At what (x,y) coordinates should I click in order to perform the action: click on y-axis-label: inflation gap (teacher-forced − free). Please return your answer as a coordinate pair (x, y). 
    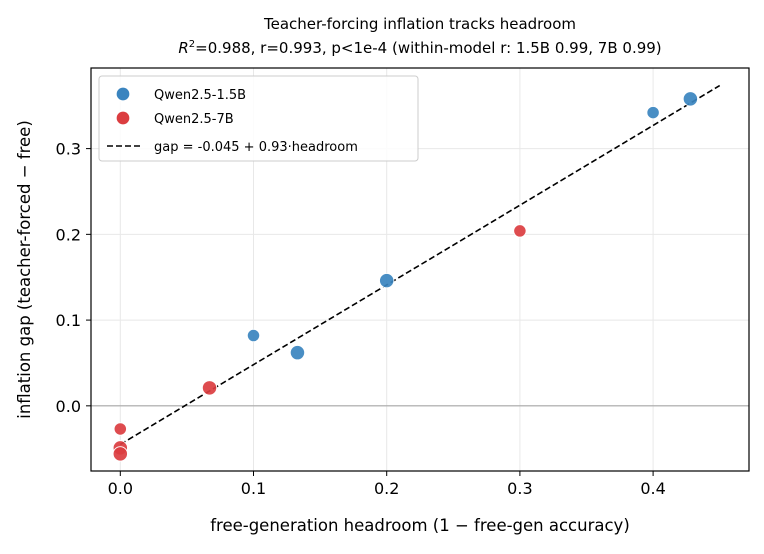
    Looking at the image, I should click on (24, 269).